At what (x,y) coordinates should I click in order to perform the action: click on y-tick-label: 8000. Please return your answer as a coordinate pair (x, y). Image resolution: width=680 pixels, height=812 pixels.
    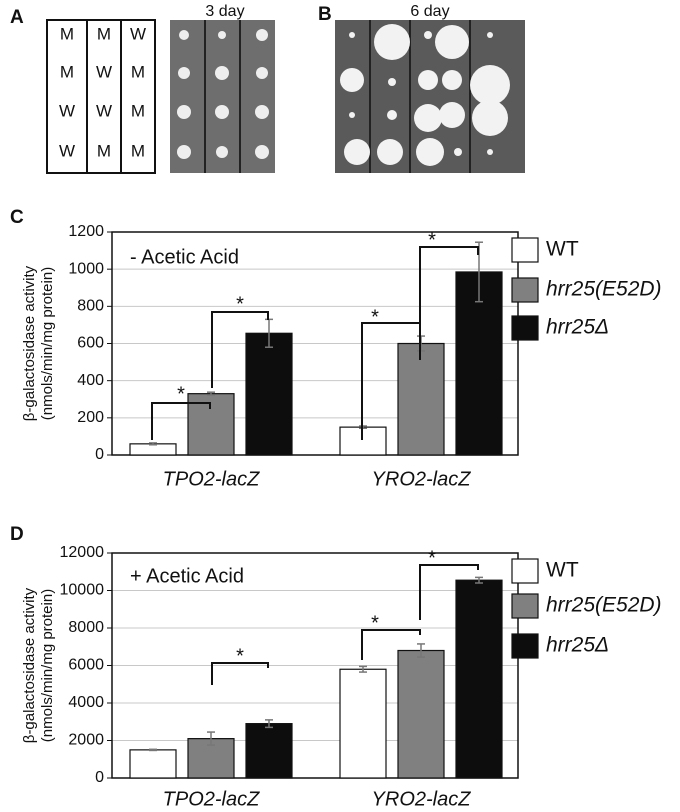
    Looking at the image, I should click on (86, 627).